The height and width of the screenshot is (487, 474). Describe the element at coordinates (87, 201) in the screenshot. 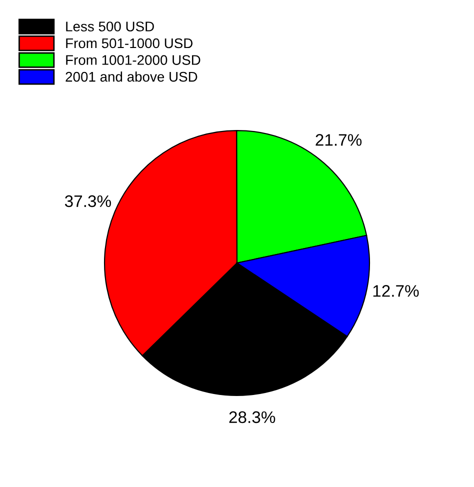

I see `data-label: 37.3%` at that location.